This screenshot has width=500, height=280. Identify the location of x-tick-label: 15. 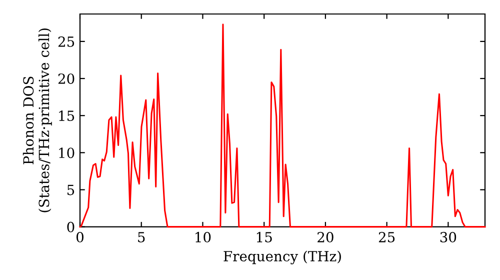
(264, 237).